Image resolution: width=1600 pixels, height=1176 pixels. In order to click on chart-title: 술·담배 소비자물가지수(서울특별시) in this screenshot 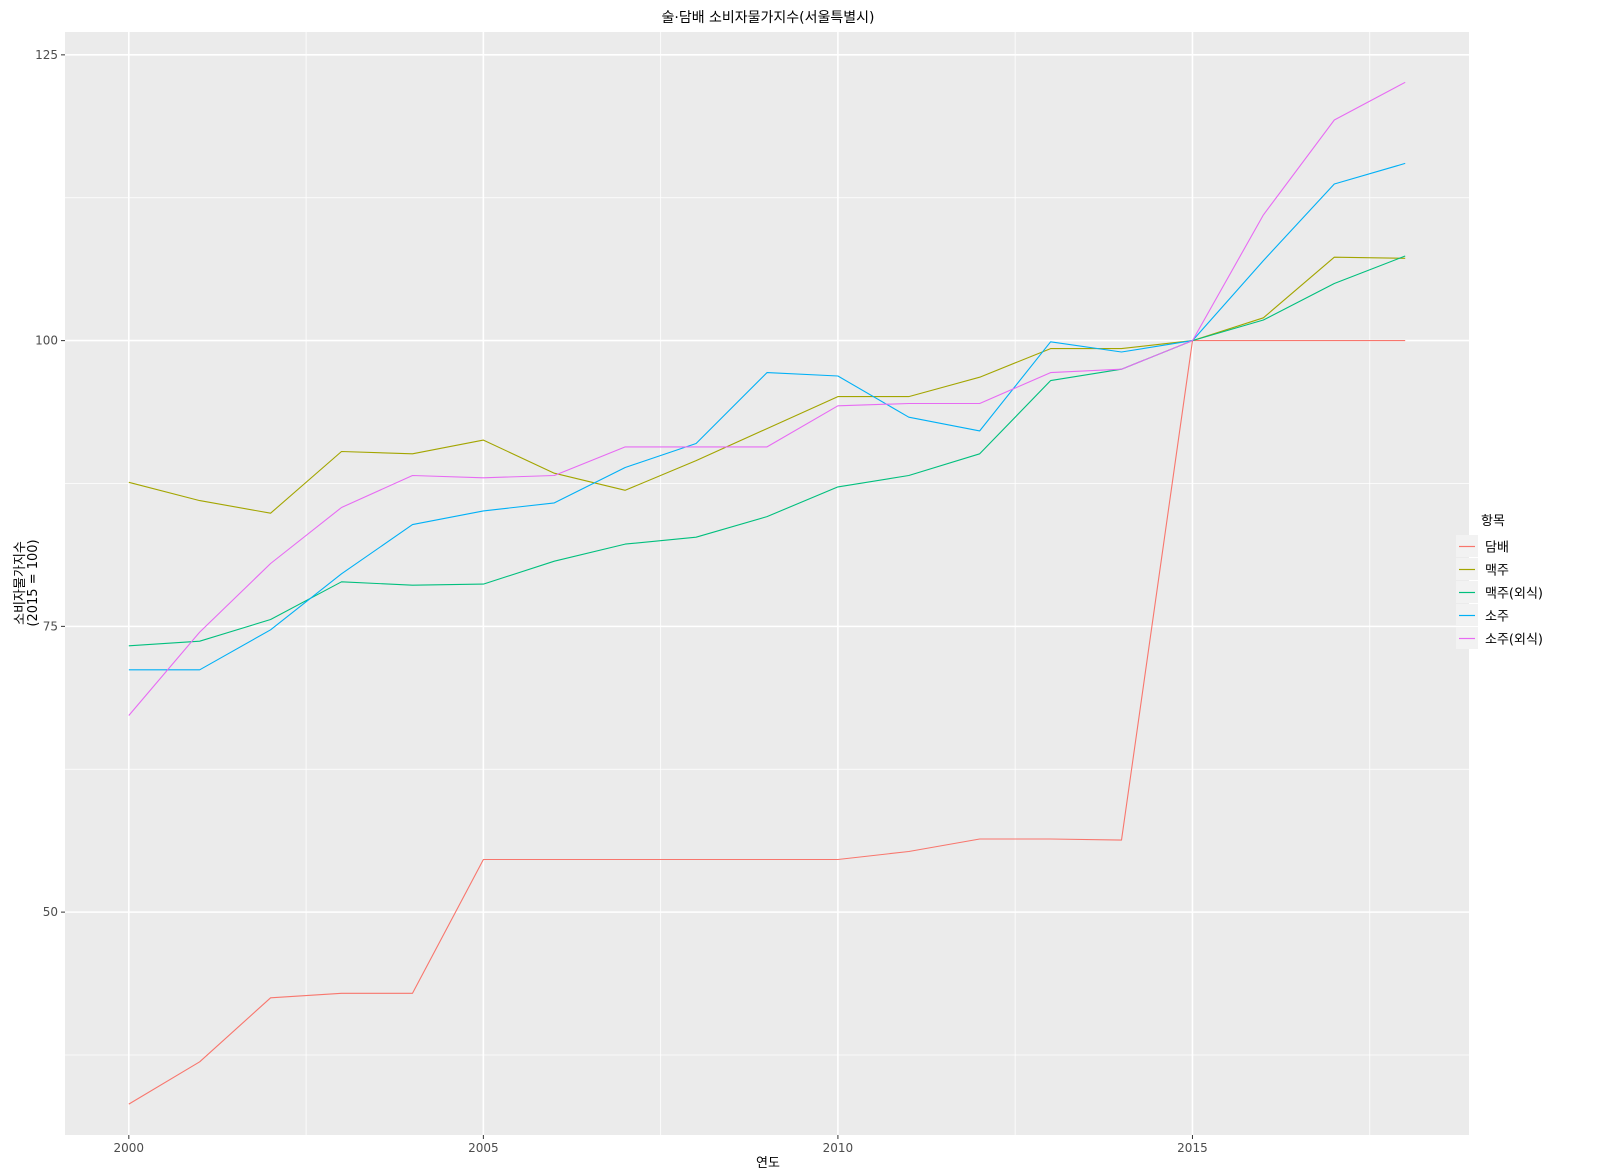, I will do `click(767, 18)`.